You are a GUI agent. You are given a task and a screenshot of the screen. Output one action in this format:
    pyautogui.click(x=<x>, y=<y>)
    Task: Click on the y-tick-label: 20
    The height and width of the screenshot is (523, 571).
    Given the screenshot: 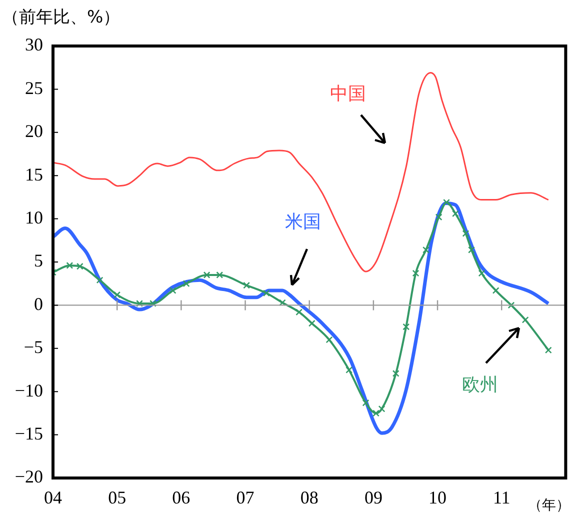 What is the action you would take?
    pyautogui.click(x=34, y=131)
    